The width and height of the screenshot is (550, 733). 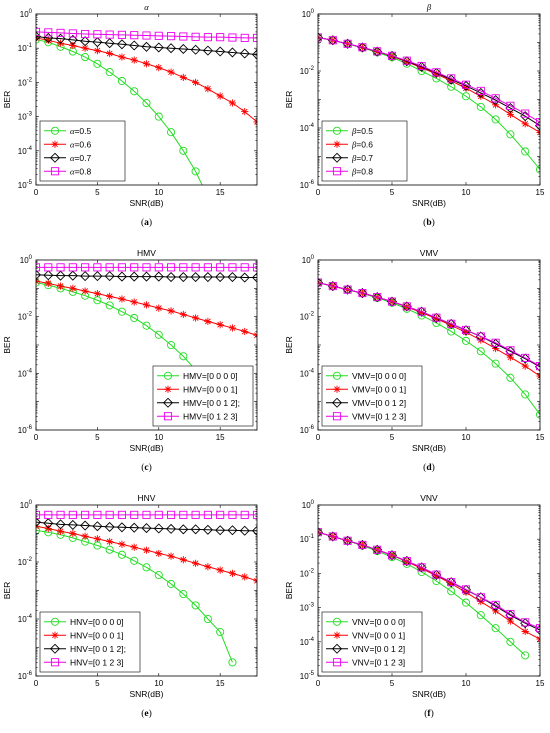 What do you see at coordinates (429, 590) in the screenshot?
I see `axes-box` at bounding box center [429, 590].